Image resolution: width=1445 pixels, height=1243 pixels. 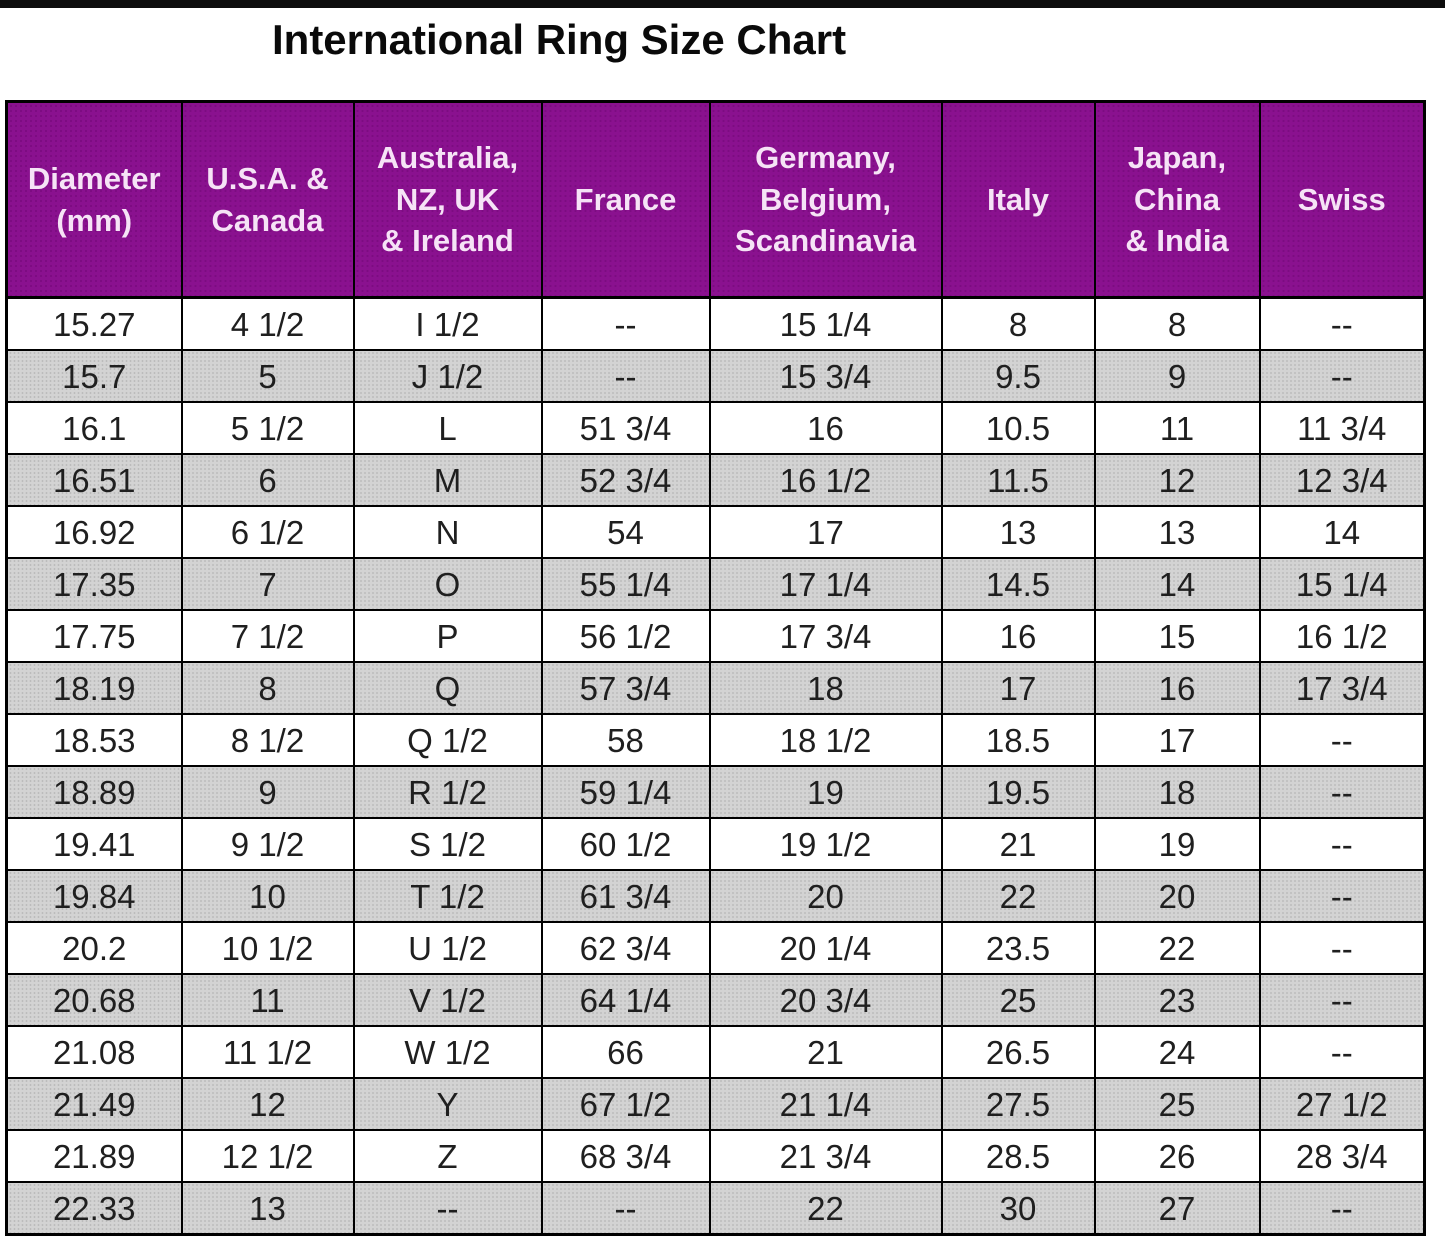 I want to click on table-row: 16.92 6 1/2 N 54 17 13 13 14, so click(x=715, y=532).